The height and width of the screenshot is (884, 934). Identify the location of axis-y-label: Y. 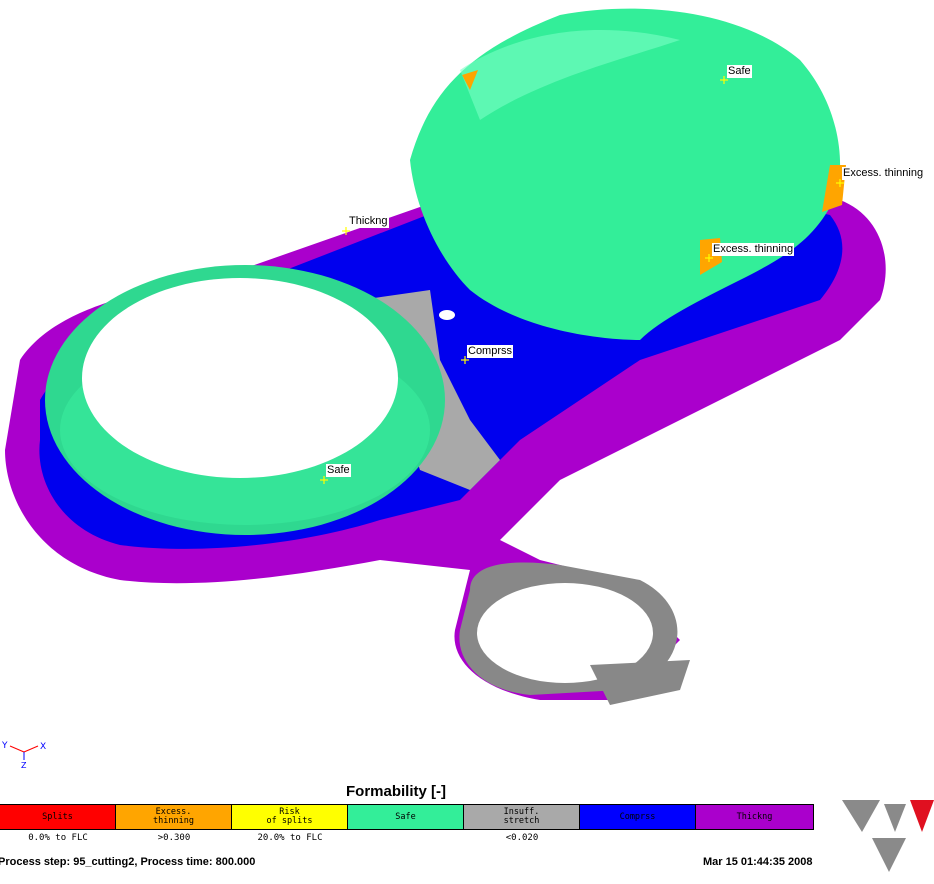
(5, 746).